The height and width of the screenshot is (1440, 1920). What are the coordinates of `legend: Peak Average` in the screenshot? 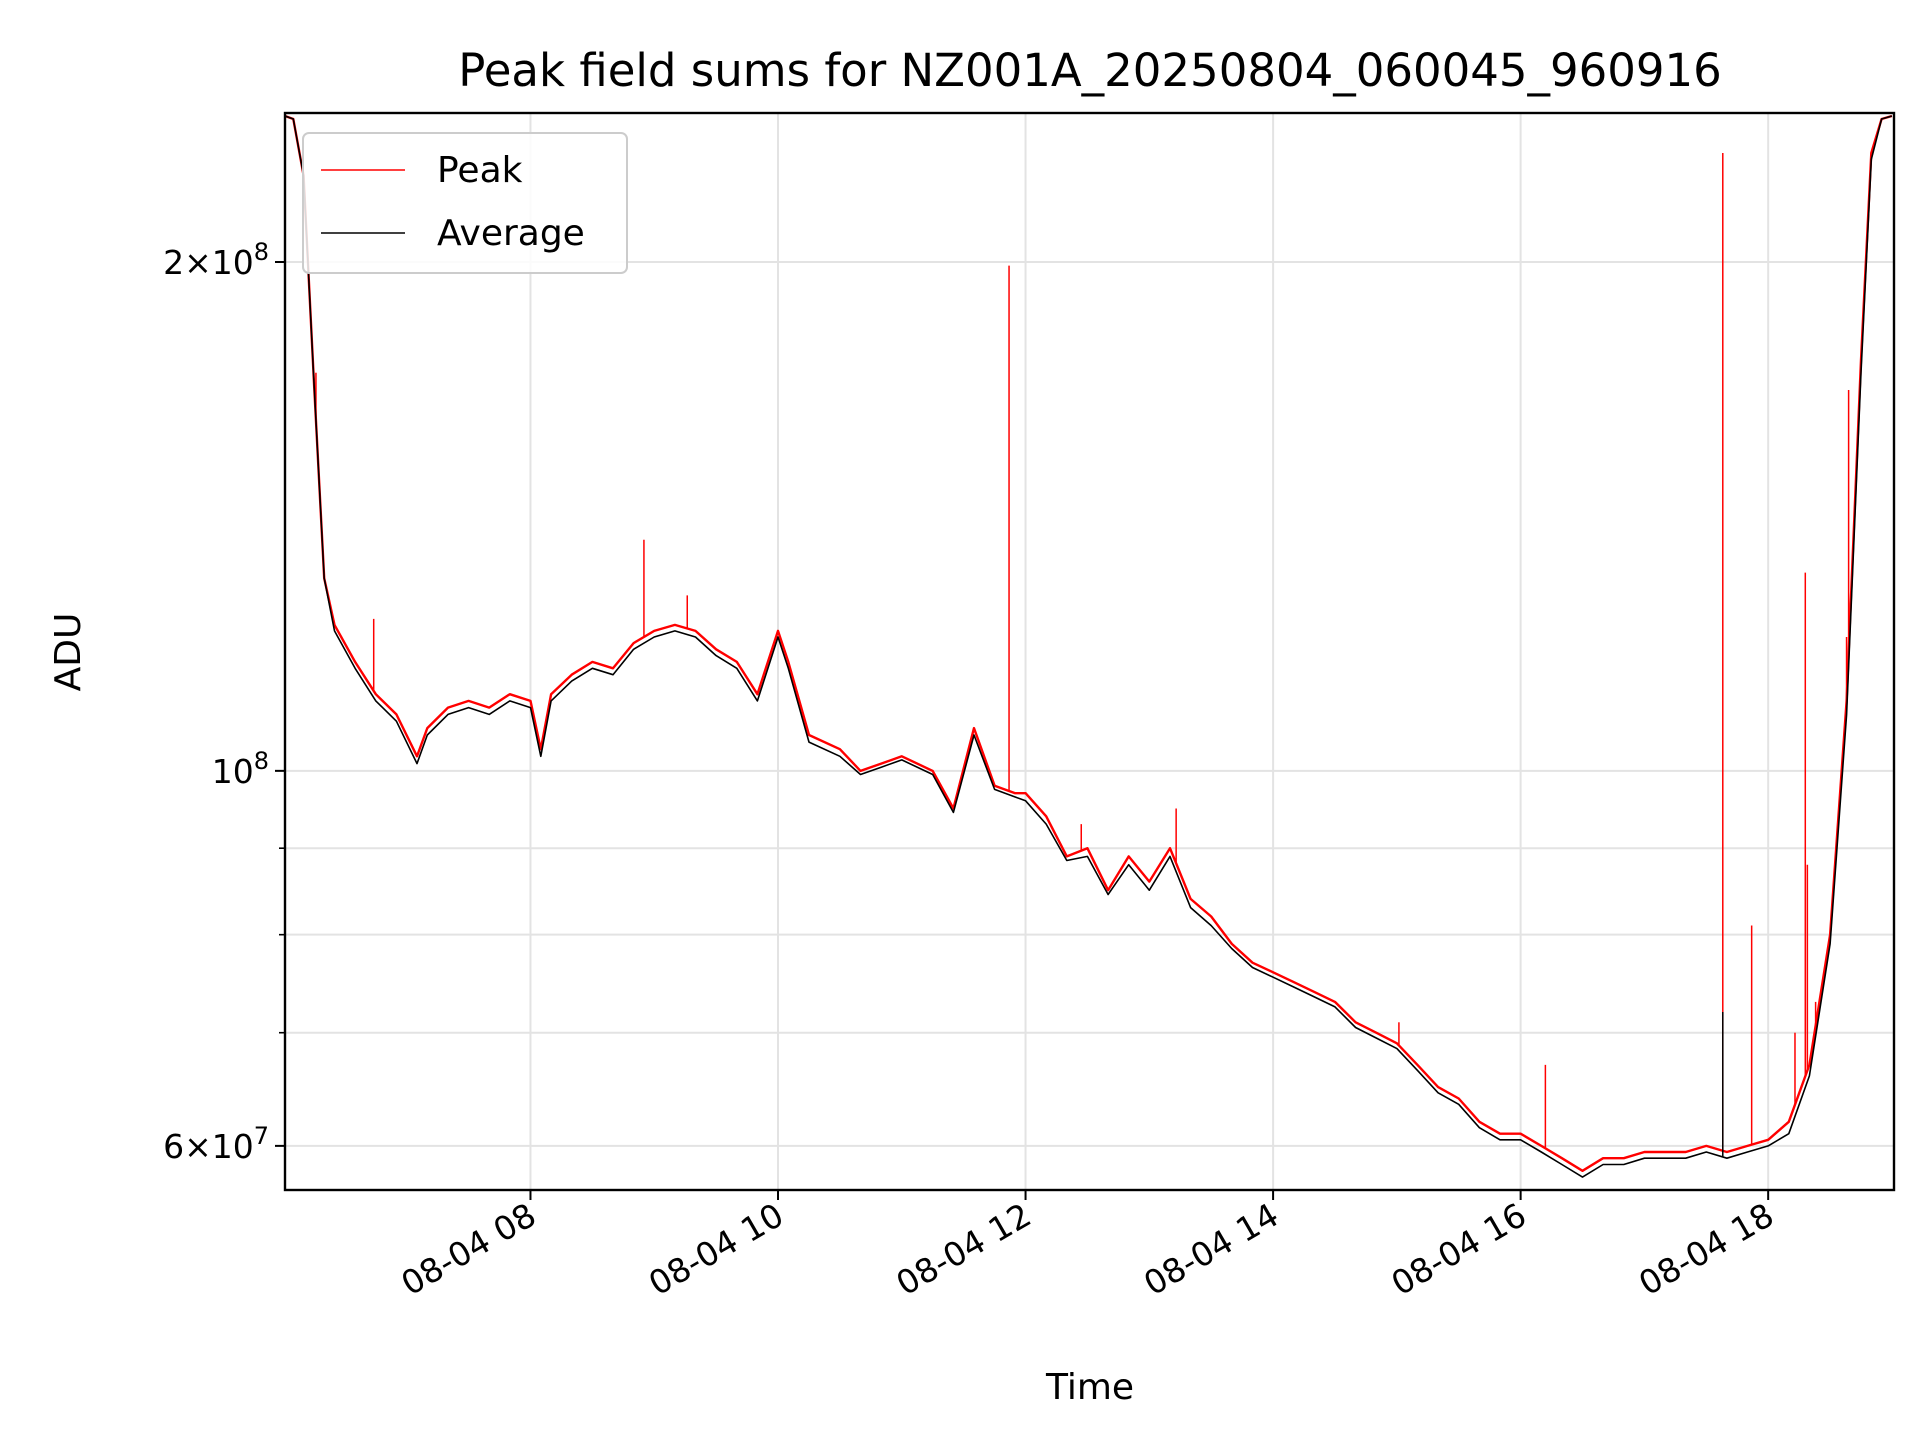 It's located at (465, 203).